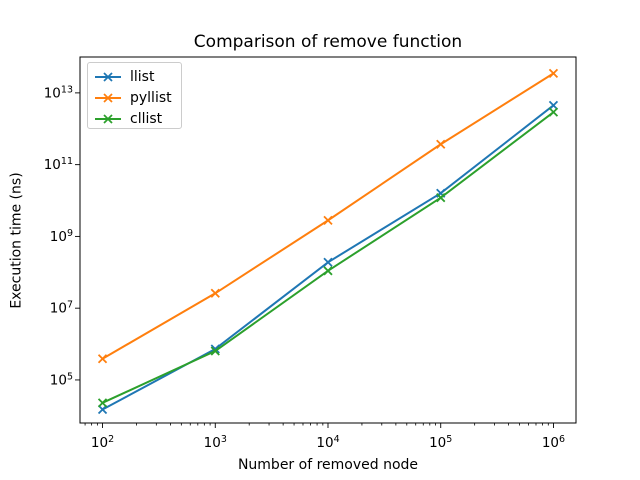 This screenshot has height=480, width=640. What do you see at coordinates (151, 97) in the screenshot?
I see `legend-label-pyllist: pyllist` at bounding box center [151, 97].